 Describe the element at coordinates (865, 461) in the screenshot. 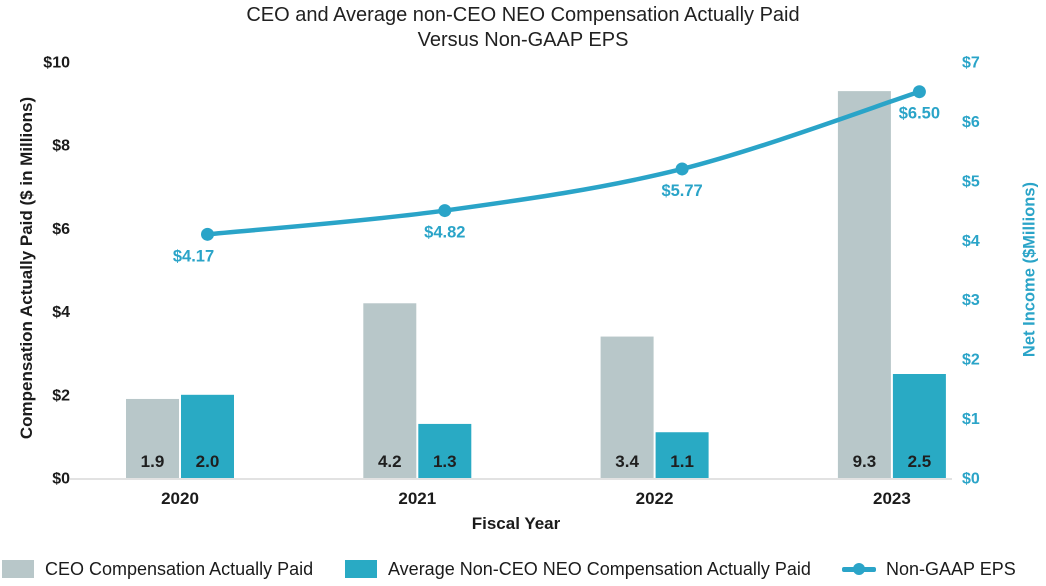

I see `bar-label-ceo-2023: 9.3` at that location.